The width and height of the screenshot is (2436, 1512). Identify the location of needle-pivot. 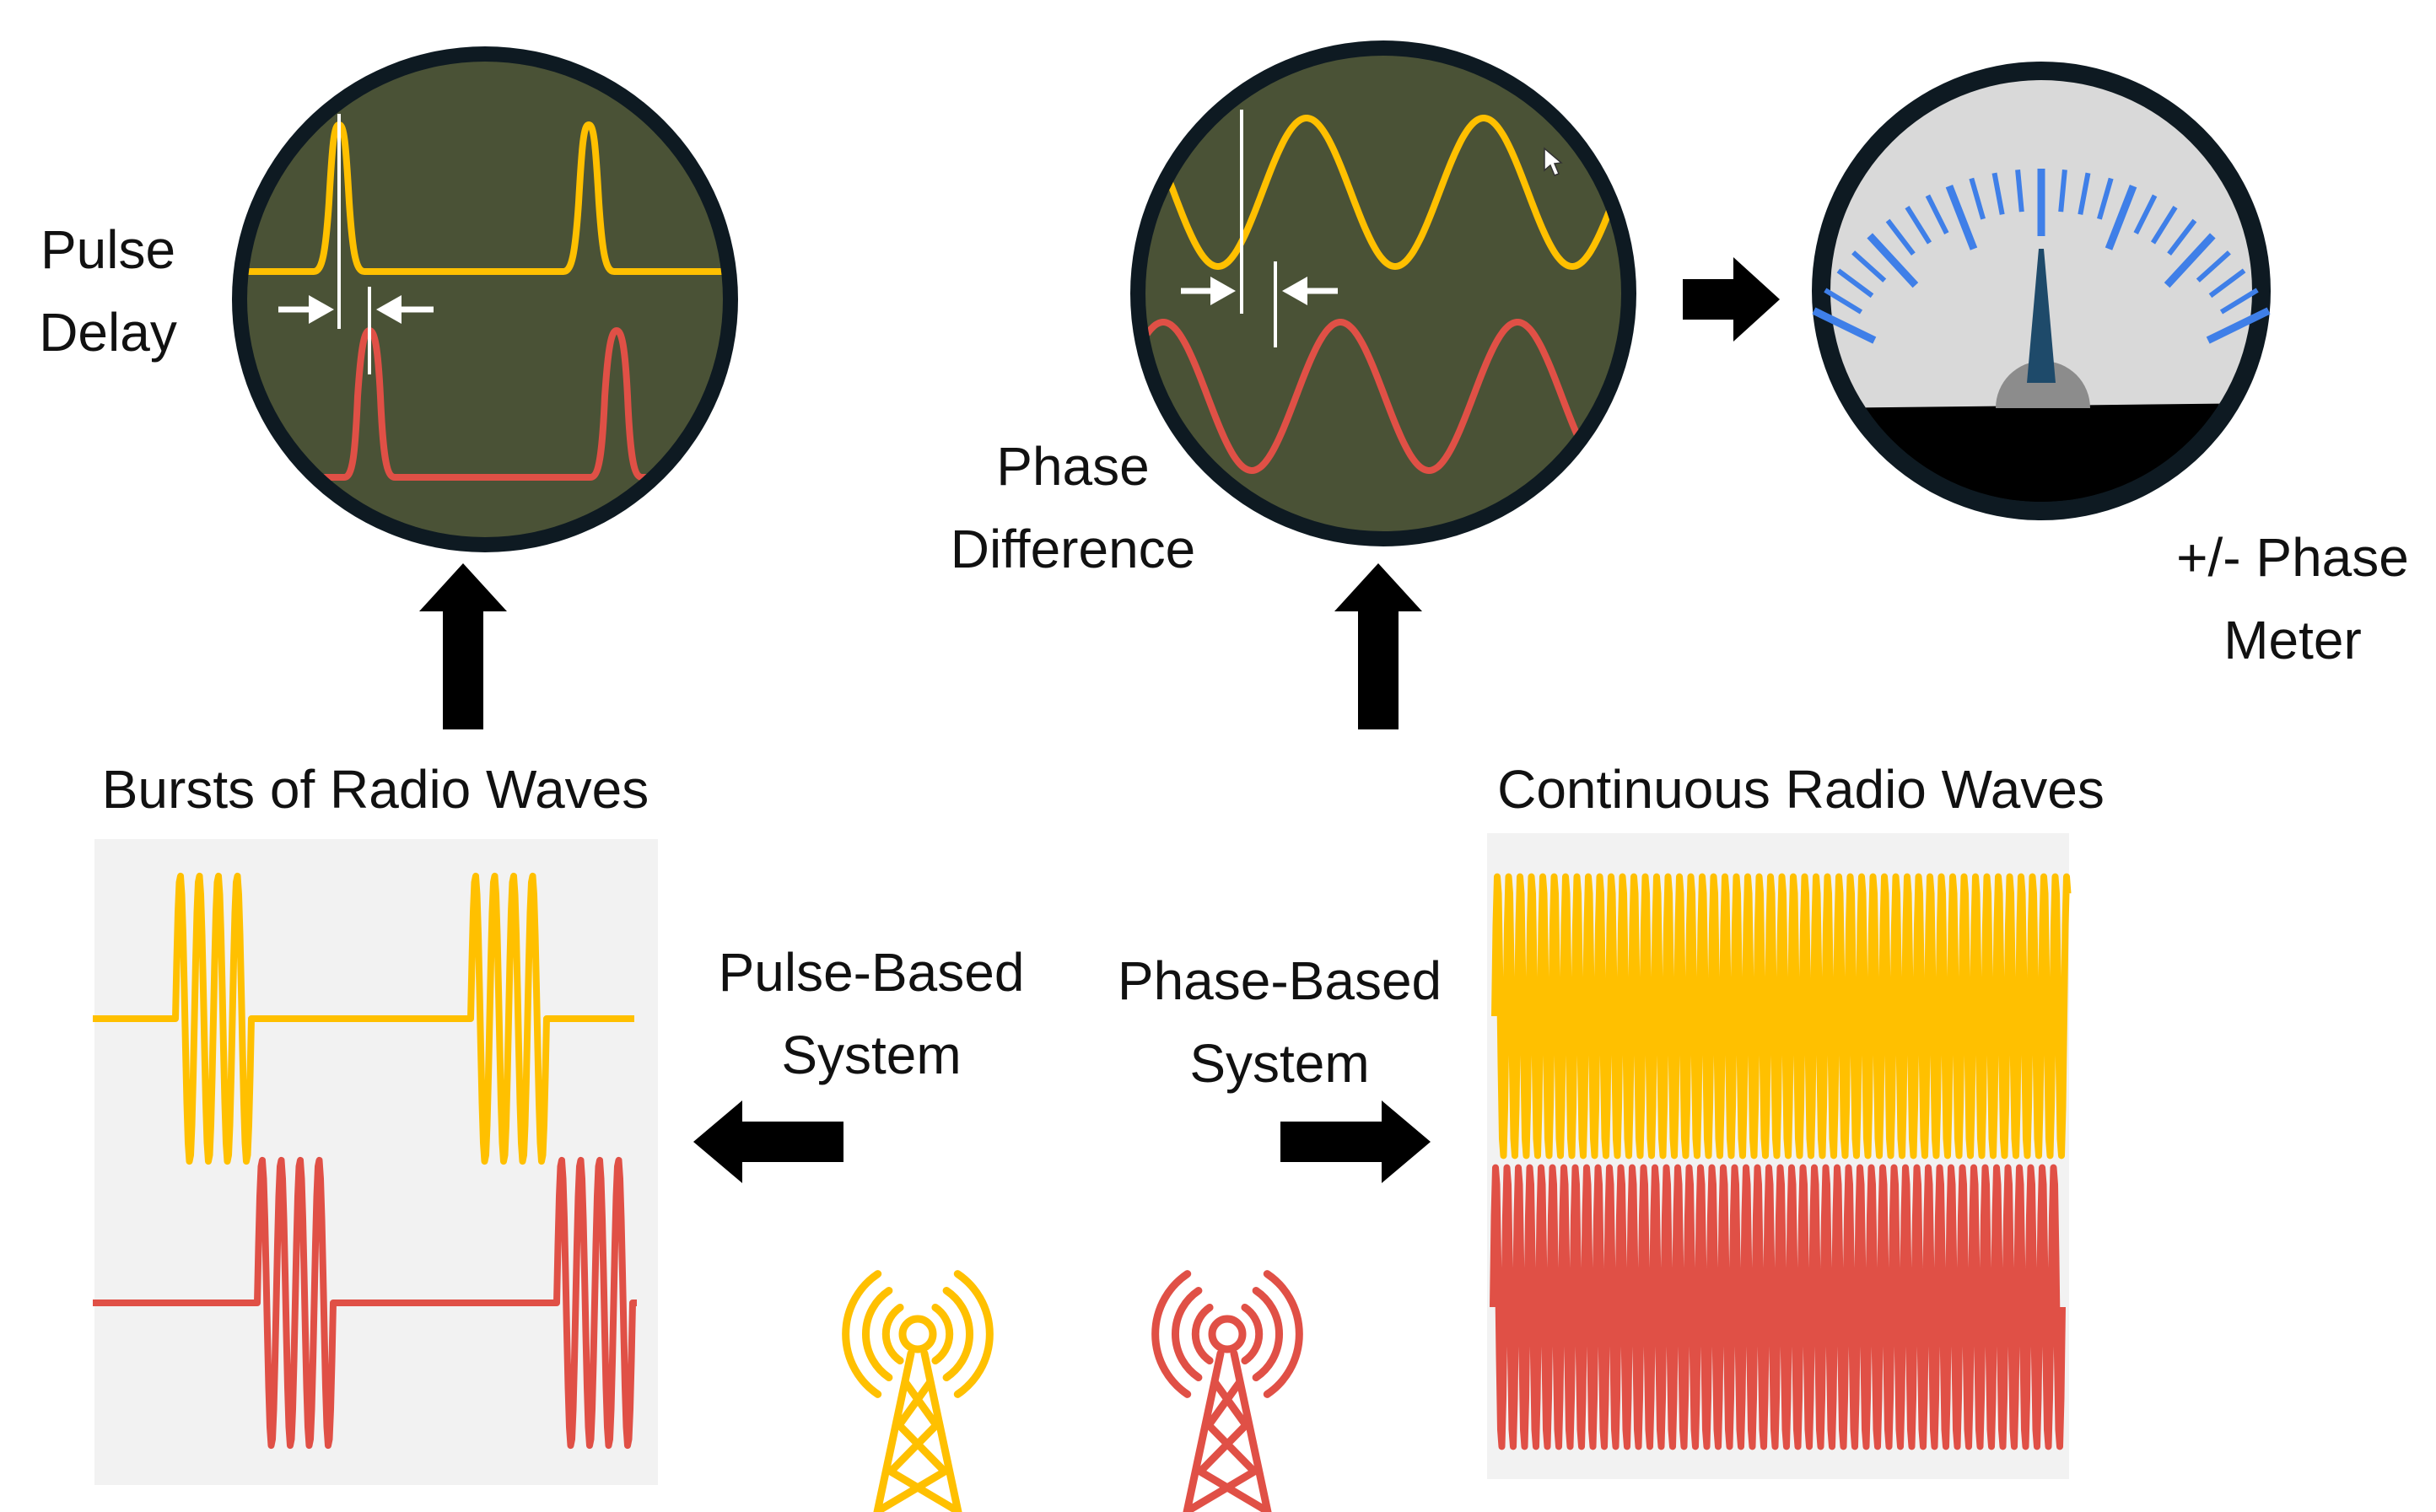
(2043, 385).